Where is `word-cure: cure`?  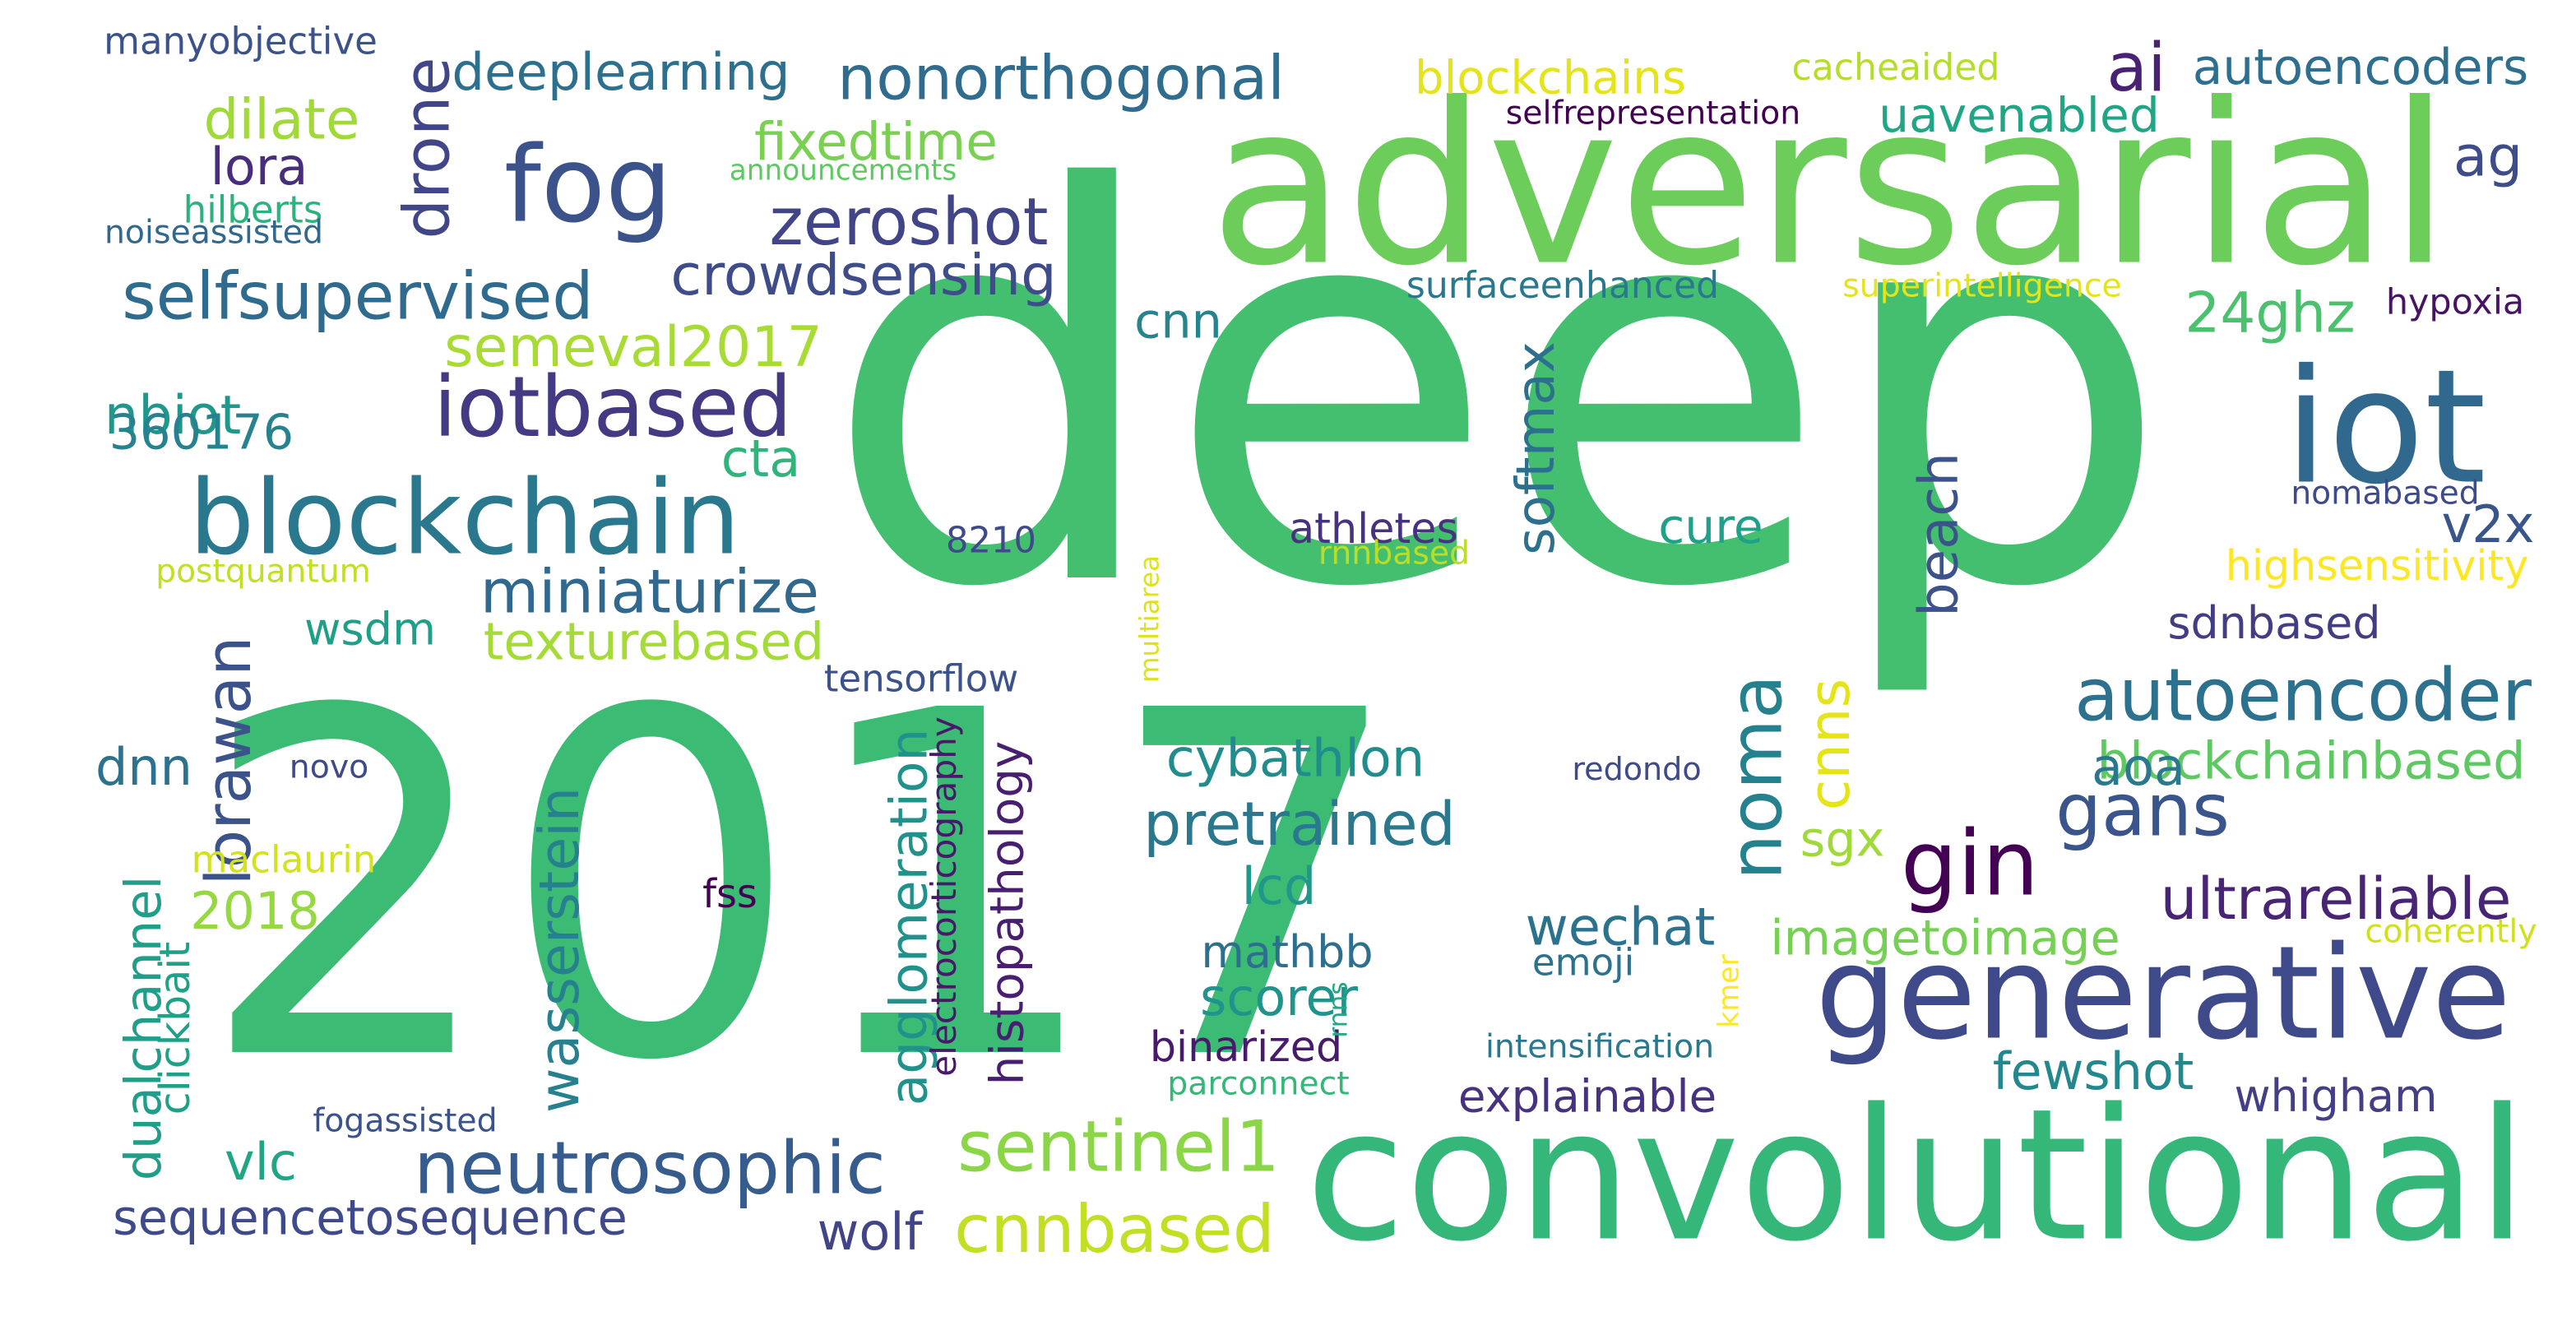 word-cure: cure is located at coordinates (1710, 526).